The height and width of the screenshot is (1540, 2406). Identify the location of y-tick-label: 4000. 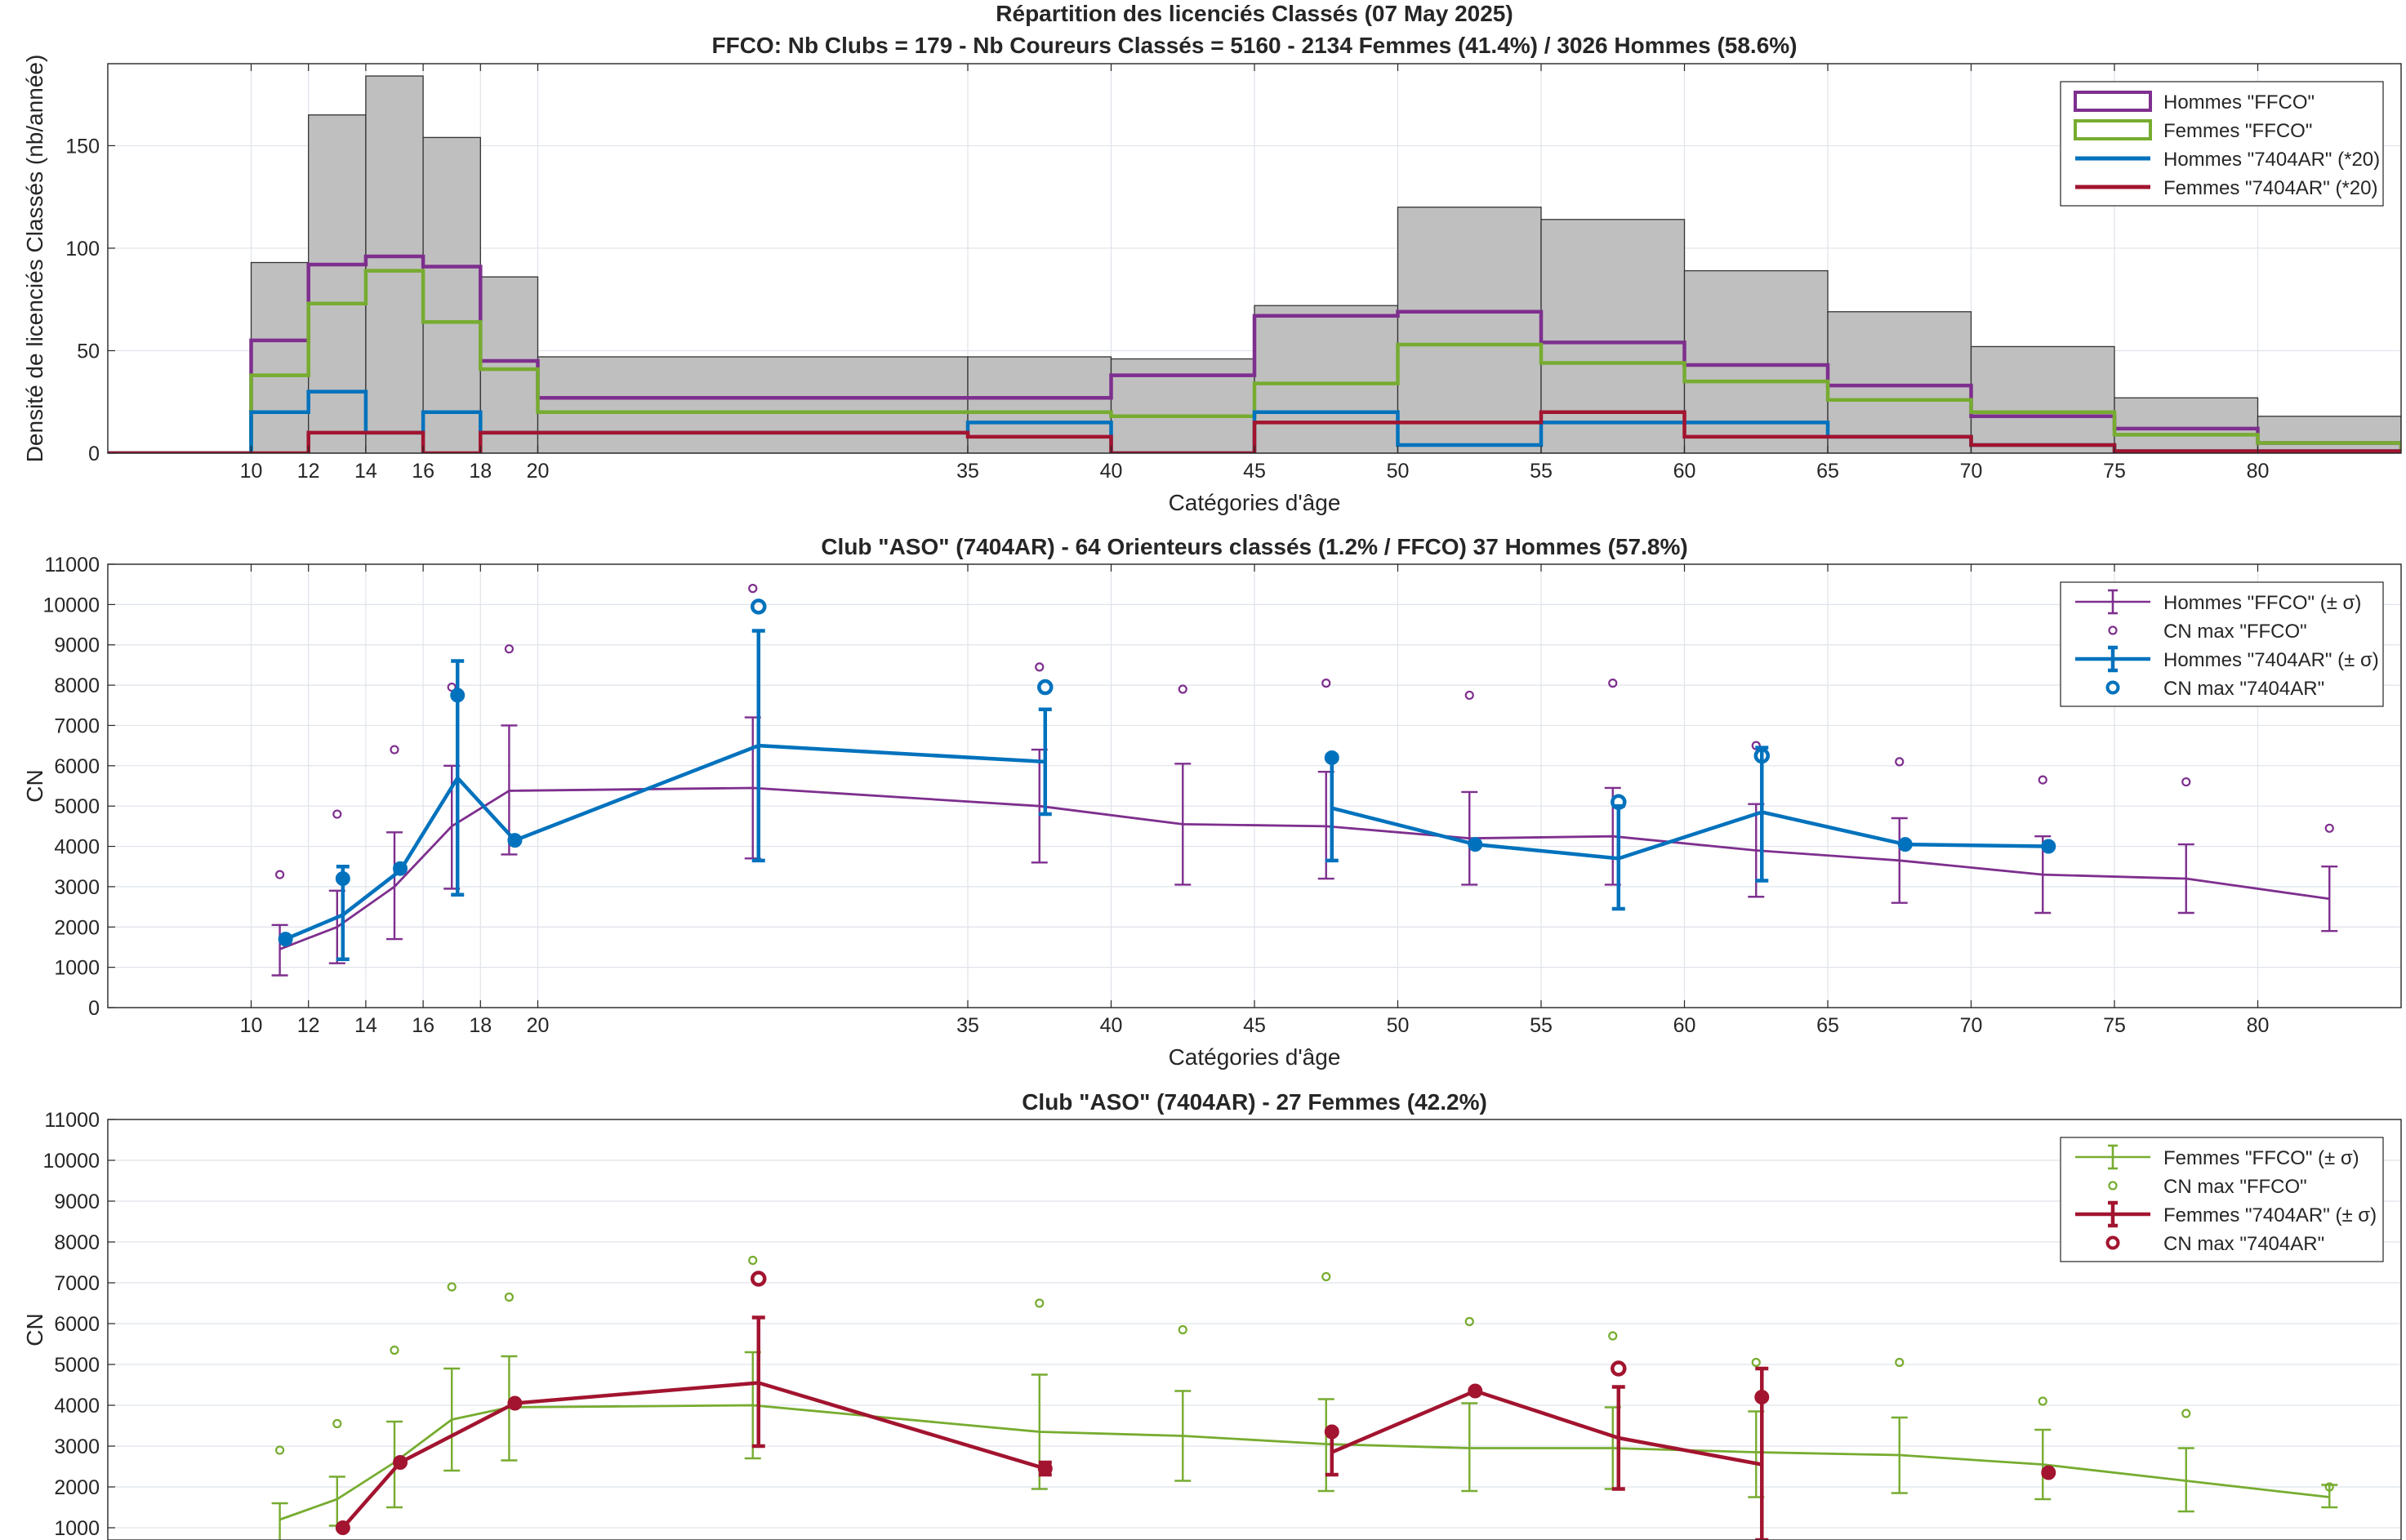
(77, 847).